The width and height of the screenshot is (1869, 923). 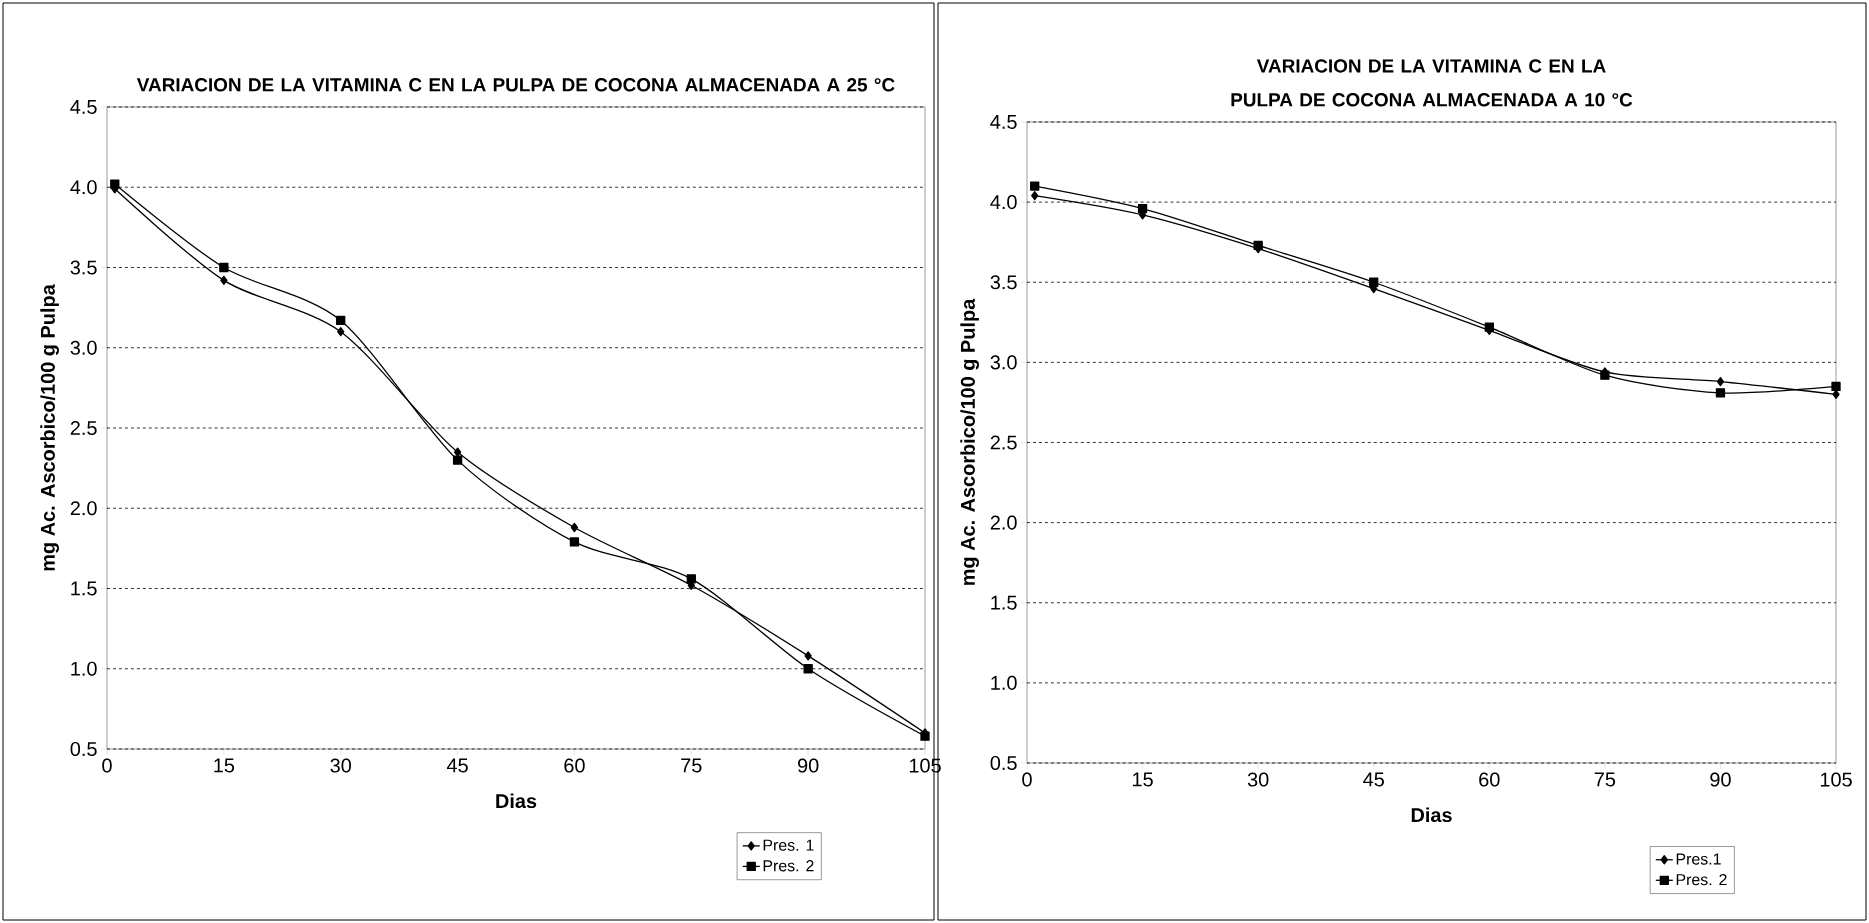 I want to click on chart-title: VARIACION DE LA VITAMINA C EN LA PULPA DE COCONA ALMACENADA A 25 °C, so click(x=515, y=85).